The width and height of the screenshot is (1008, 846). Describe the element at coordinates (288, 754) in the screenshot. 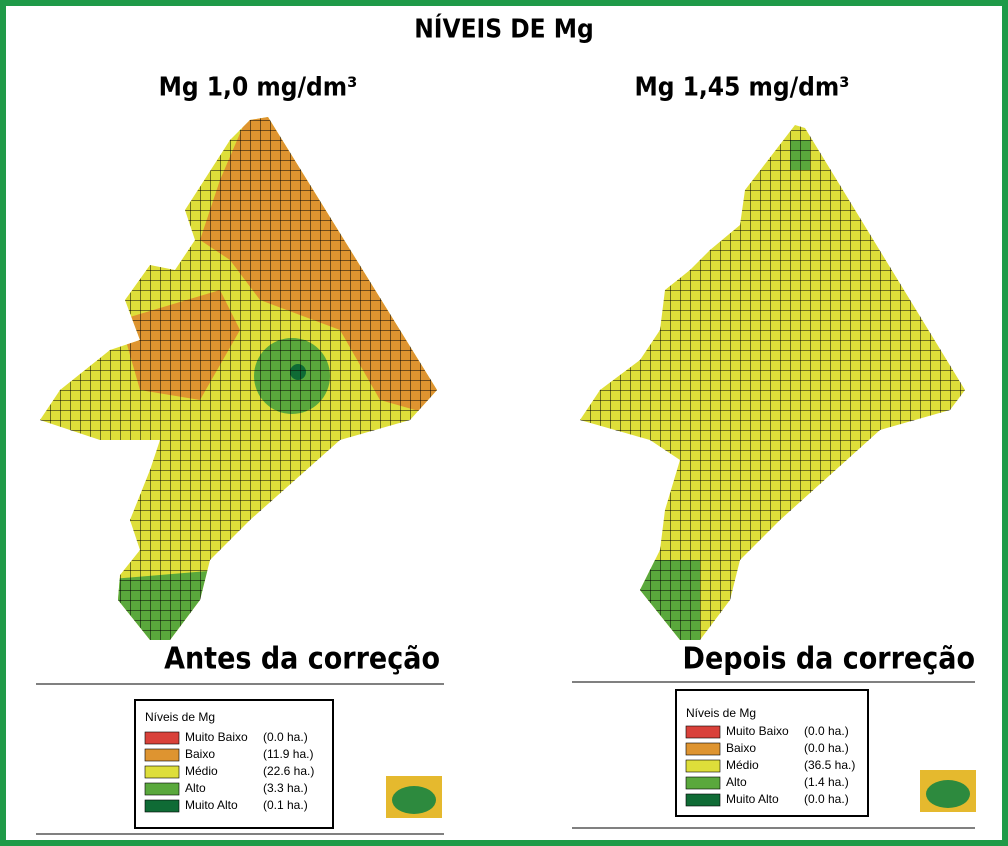

I see `legend-area: (11.9 ha.)` at that location.